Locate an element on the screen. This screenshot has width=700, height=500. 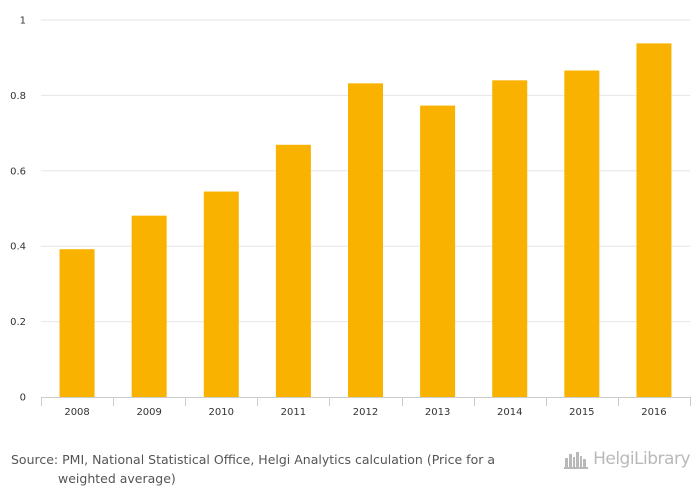
y-tick-label: 0.6 is located at coordinates (18, 171).